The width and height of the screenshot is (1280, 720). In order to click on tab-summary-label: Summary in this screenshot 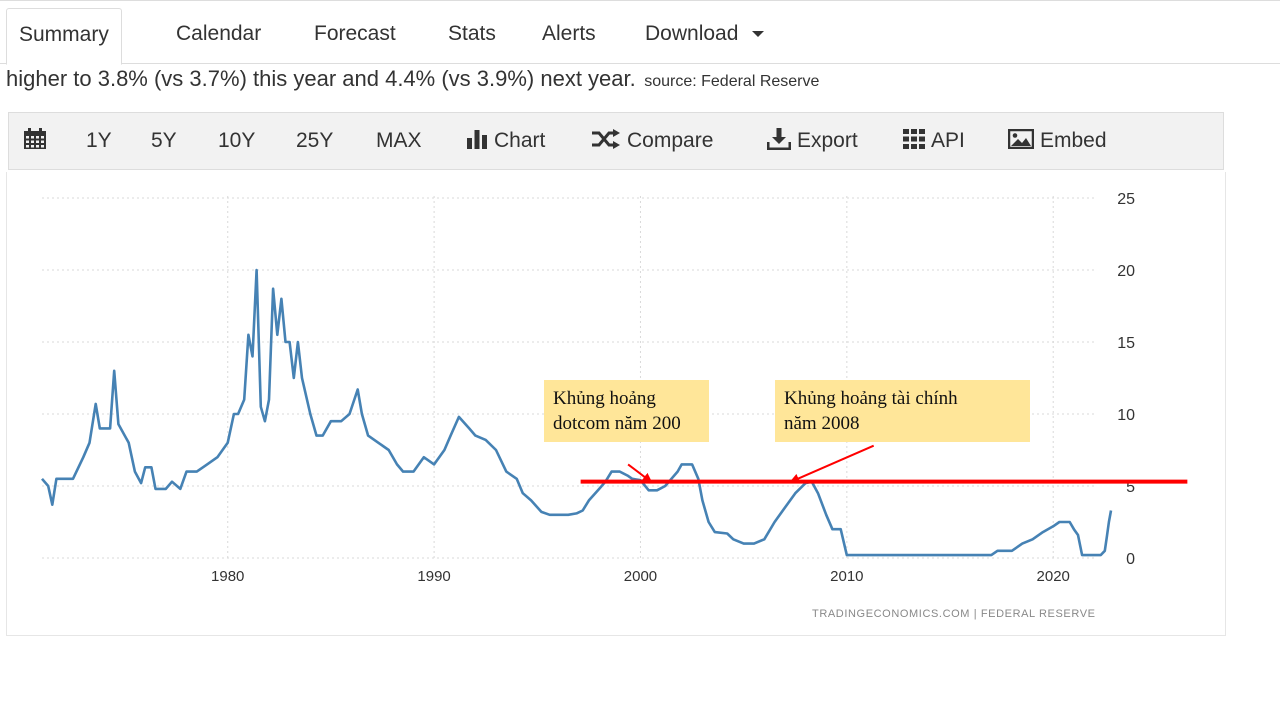, I will do `click(64, 34)`.